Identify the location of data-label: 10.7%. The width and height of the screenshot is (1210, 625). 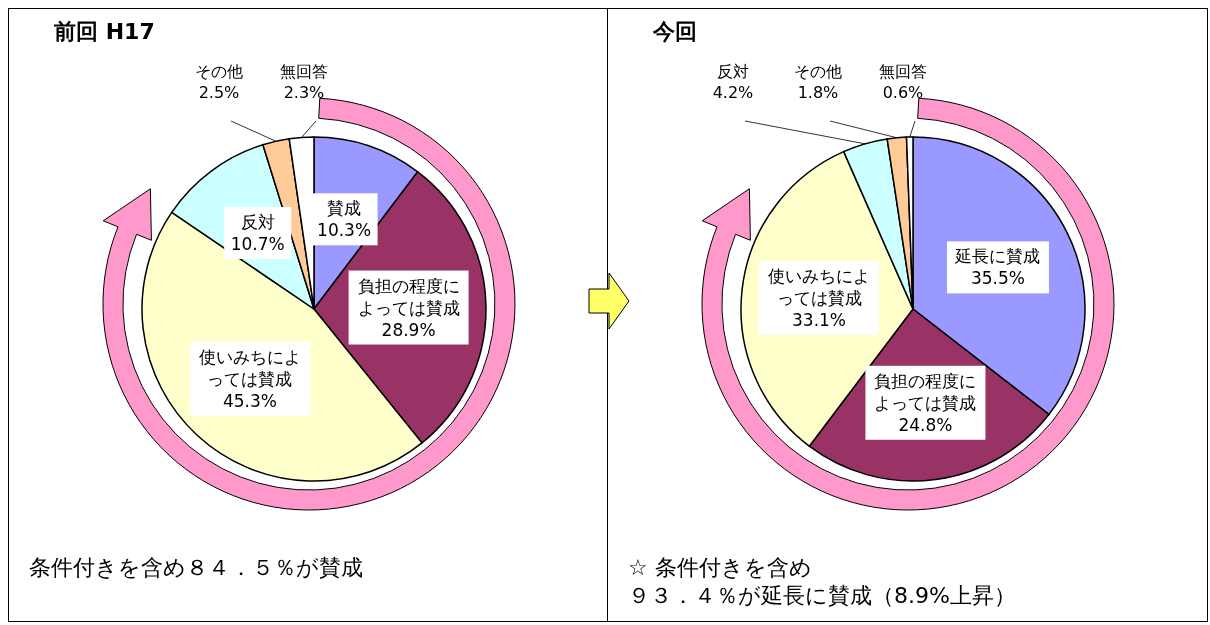
(257, 243).